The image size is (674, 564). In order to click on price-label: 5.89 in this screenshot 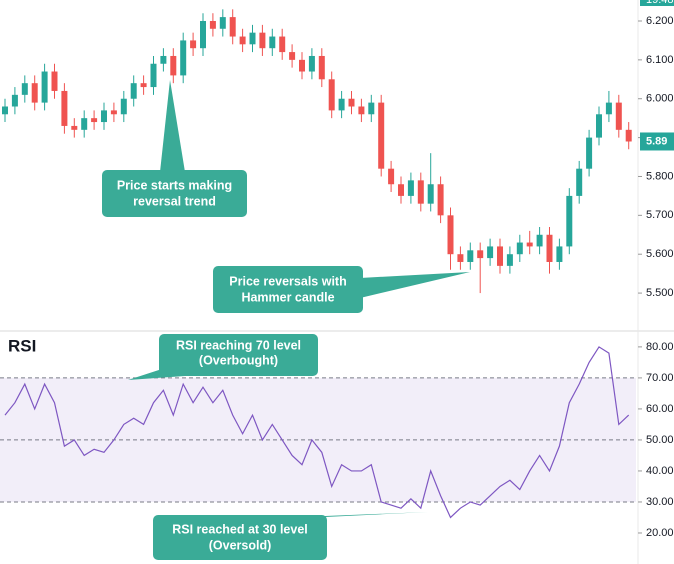, I will do `click(656, 141)`.